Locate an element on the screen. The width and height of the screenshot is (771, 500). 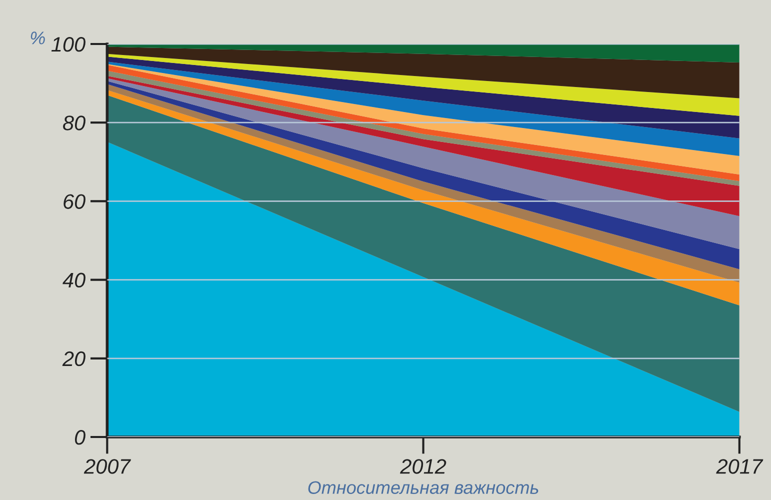
y-tick-label: 40 is located at coordinates (74, 280).